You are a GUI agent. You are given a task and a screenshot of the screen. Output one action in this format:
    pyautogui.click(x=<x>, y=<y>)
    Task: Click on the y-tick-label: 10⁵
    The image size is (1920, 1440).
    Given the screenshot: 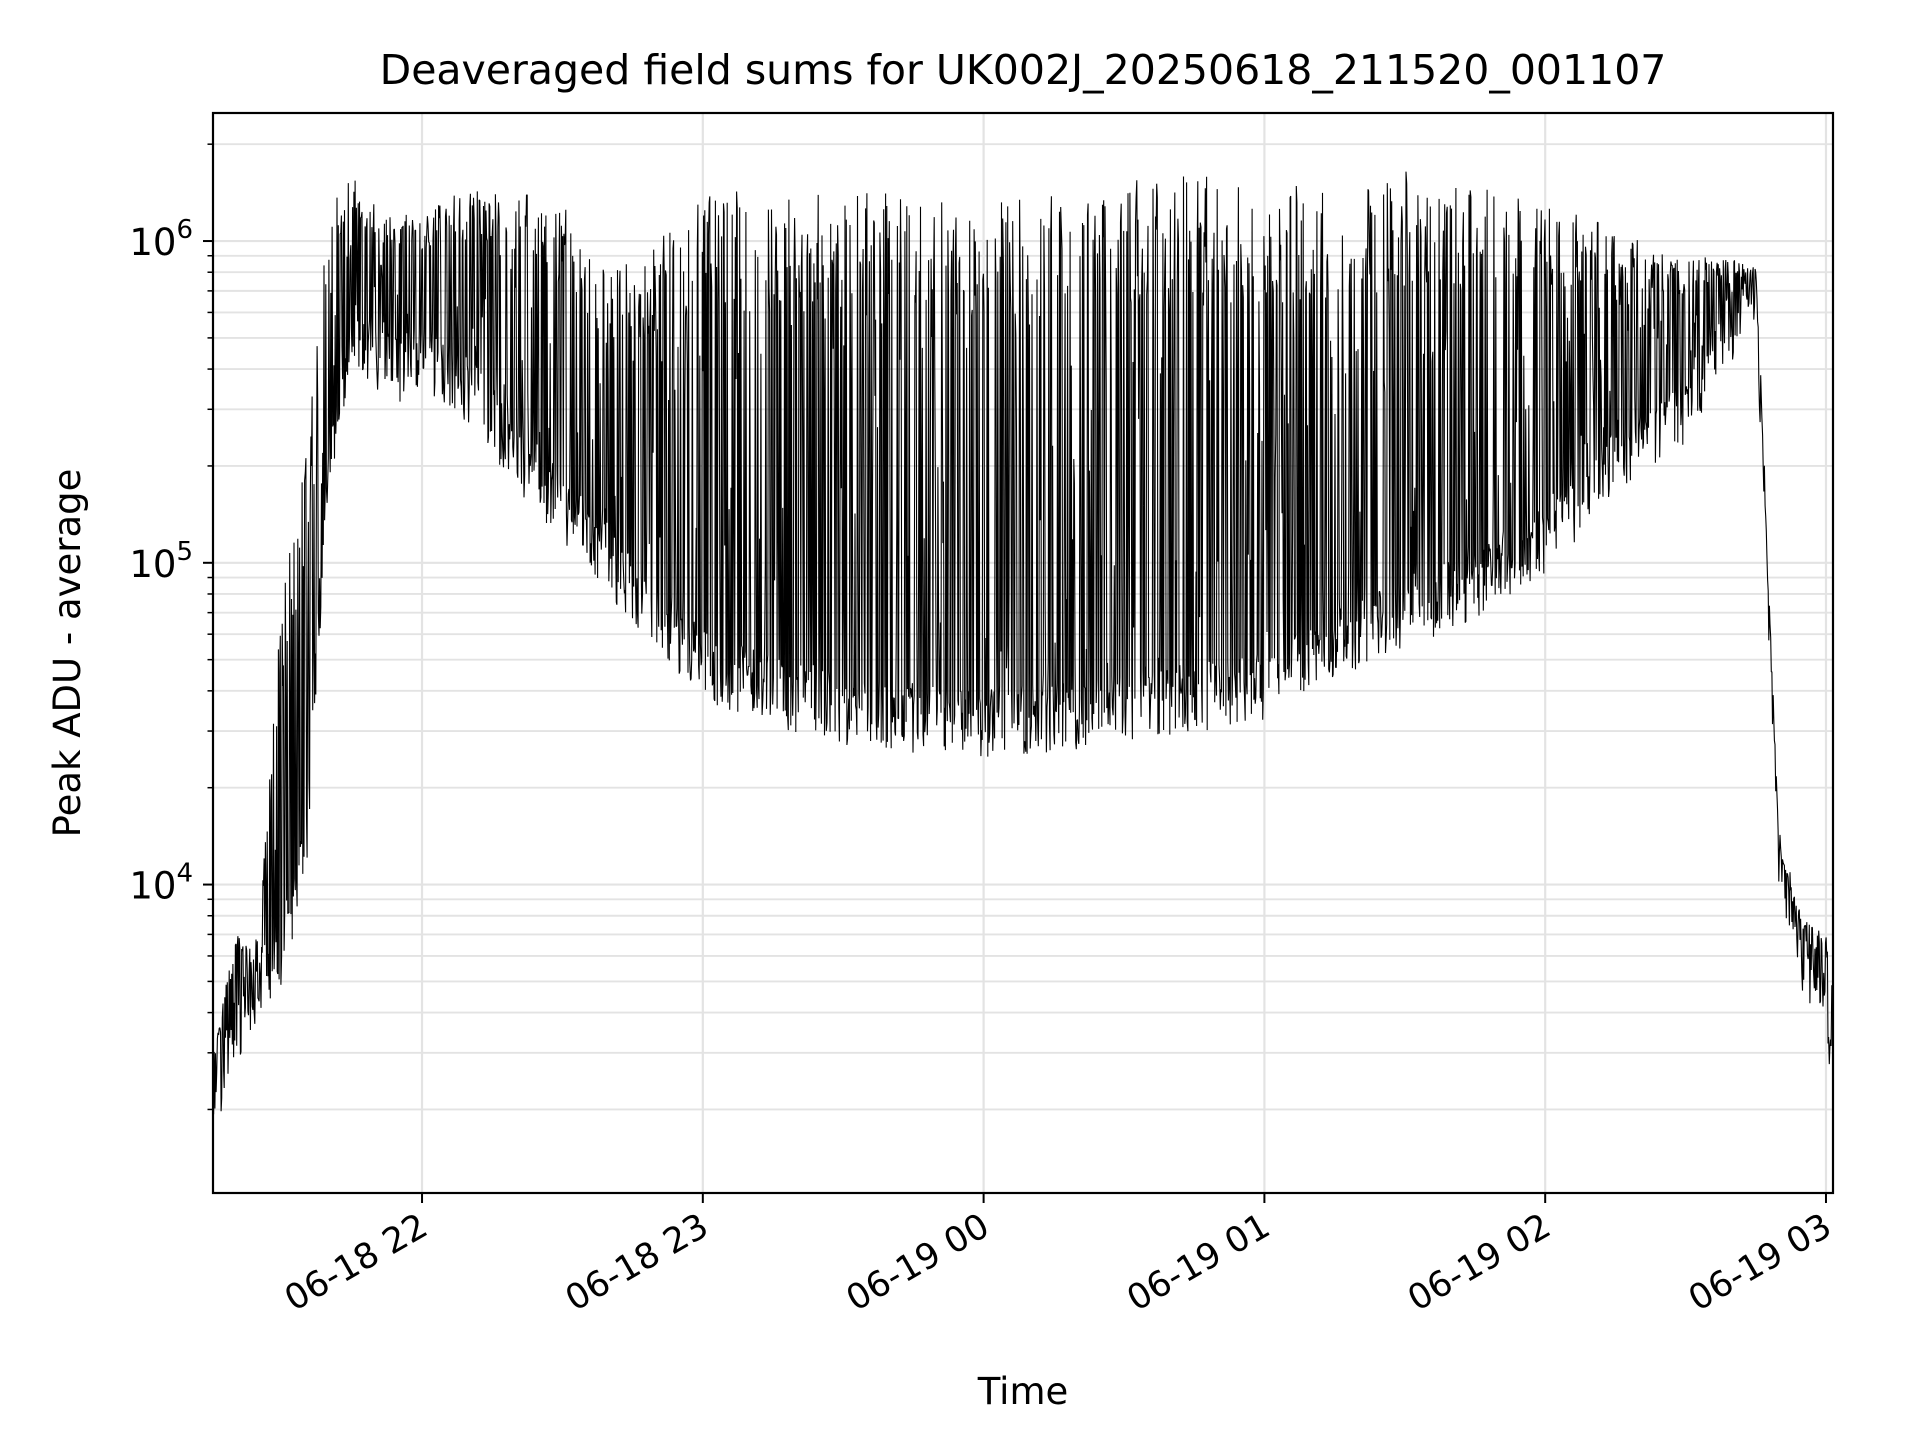 What is the action you would take?
    pyautogui.click(x=161, y=561)
    